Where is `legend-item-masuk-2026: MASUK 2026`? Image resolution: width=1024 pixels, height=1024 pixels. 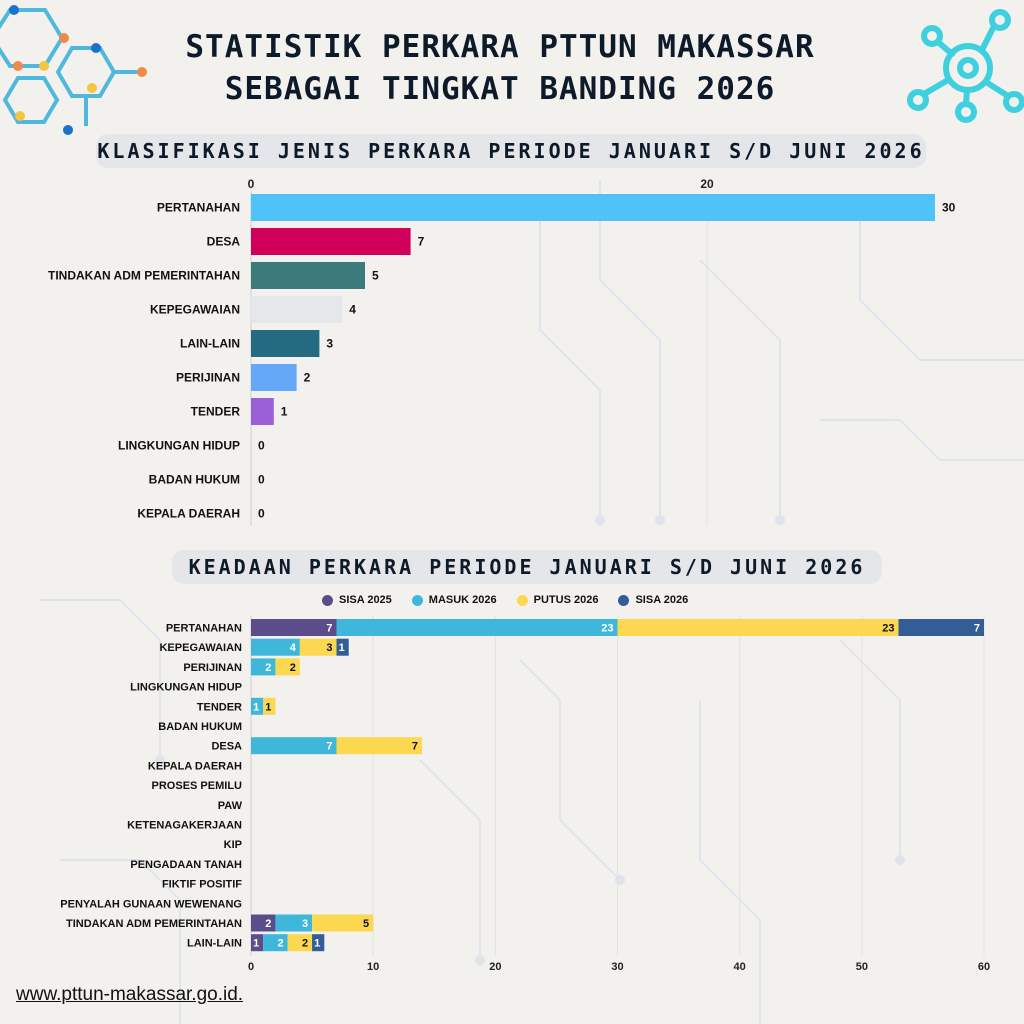
legend-item-masuk-2026: MASUK 2026 is located at coordinates (454, 600).